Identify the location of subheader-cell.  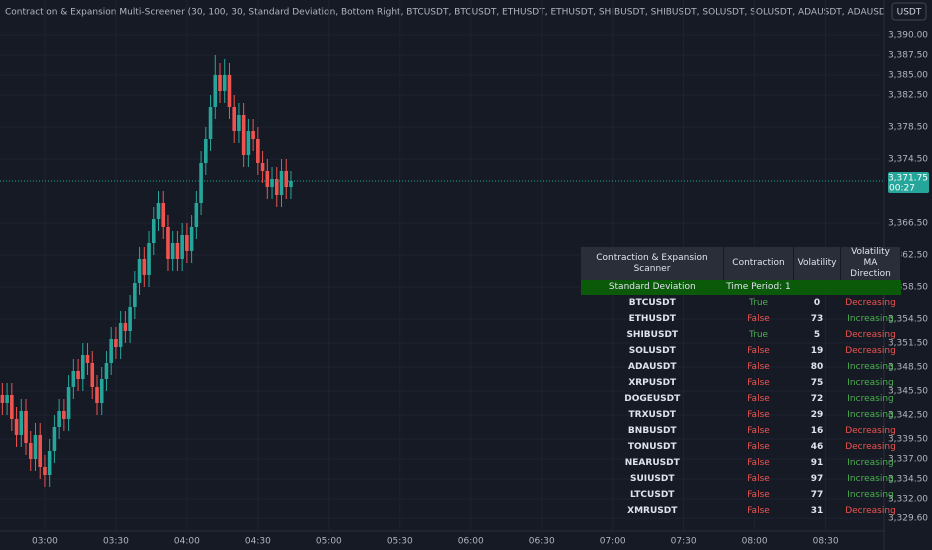
(847, 287).